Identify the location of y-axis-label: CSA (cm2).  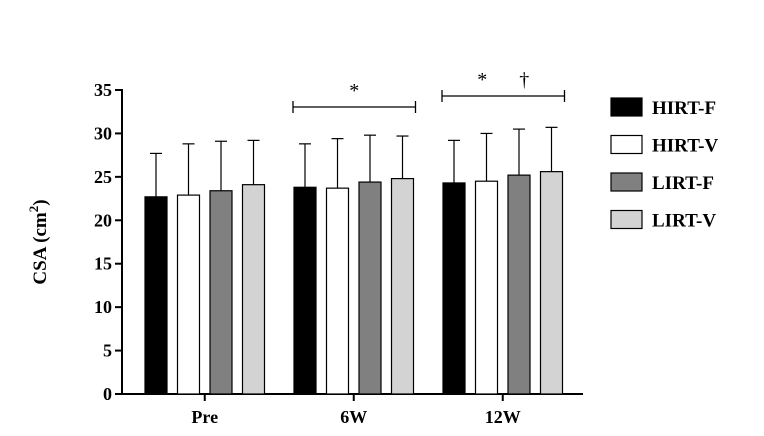
(38, 241).